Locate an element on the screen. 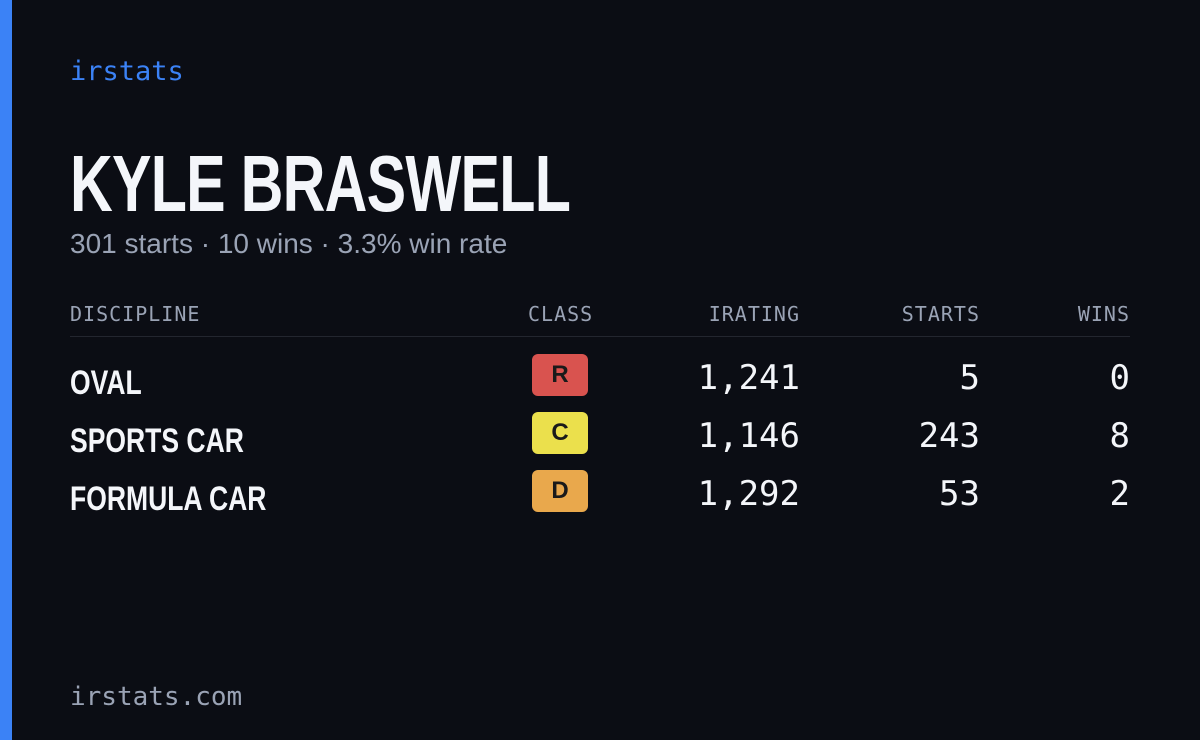 The width and height of the screenshot is (1200, 740). column-header: DISCIPLINE is located at coordinates (135, 314).